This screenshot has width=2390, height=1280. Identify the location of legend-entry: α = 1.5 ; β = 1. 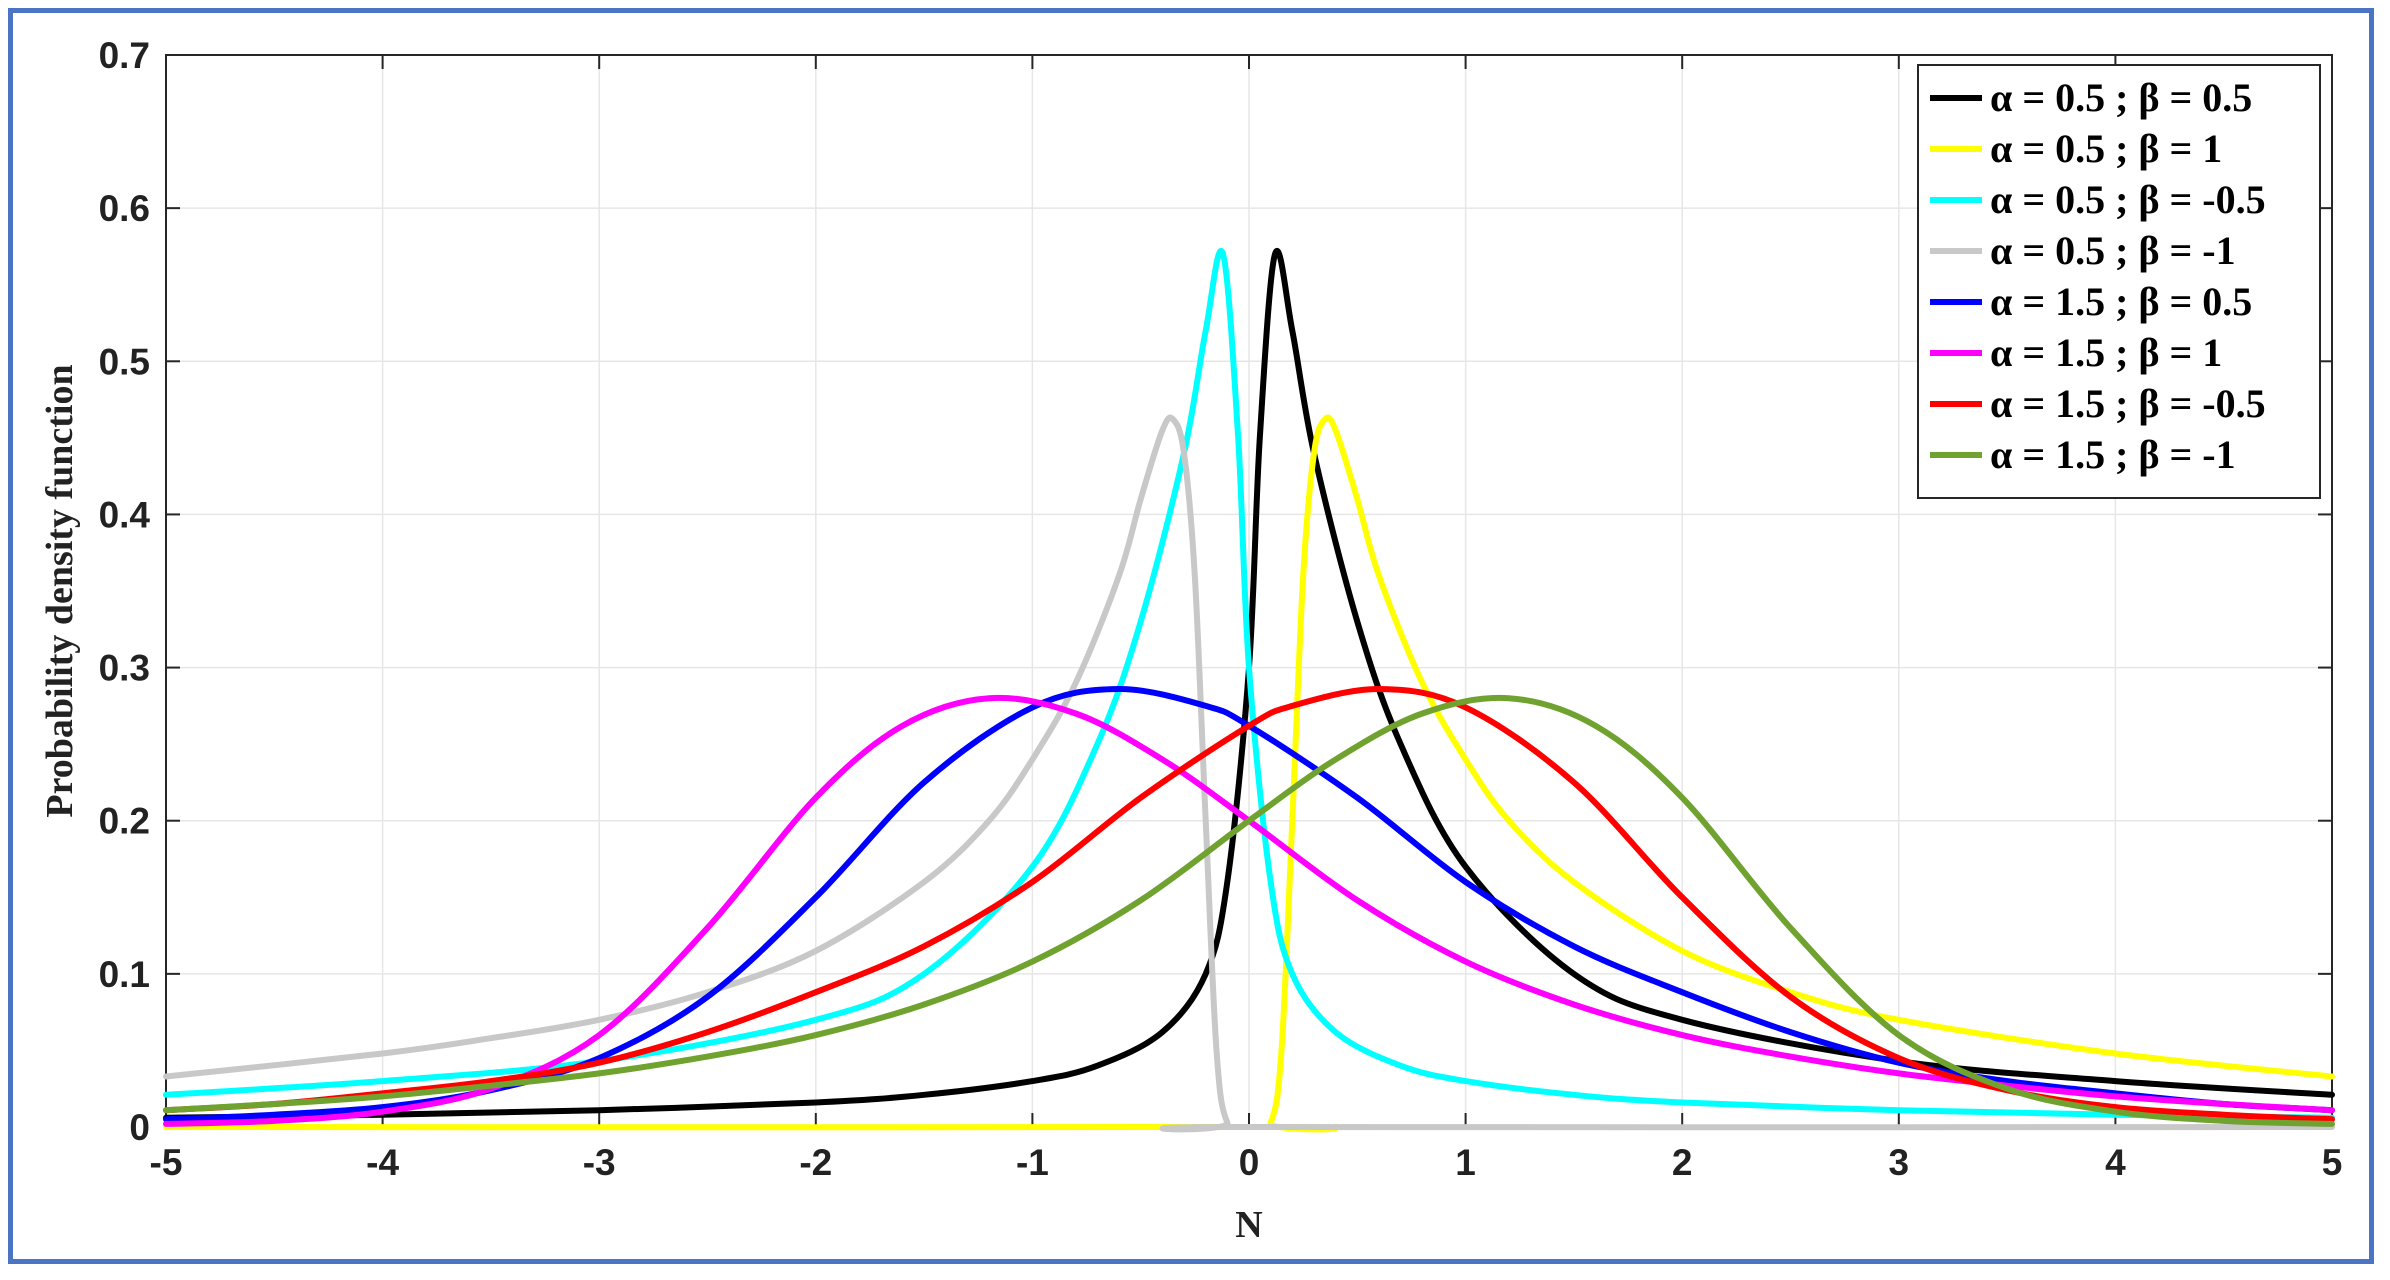
(2106, 352).